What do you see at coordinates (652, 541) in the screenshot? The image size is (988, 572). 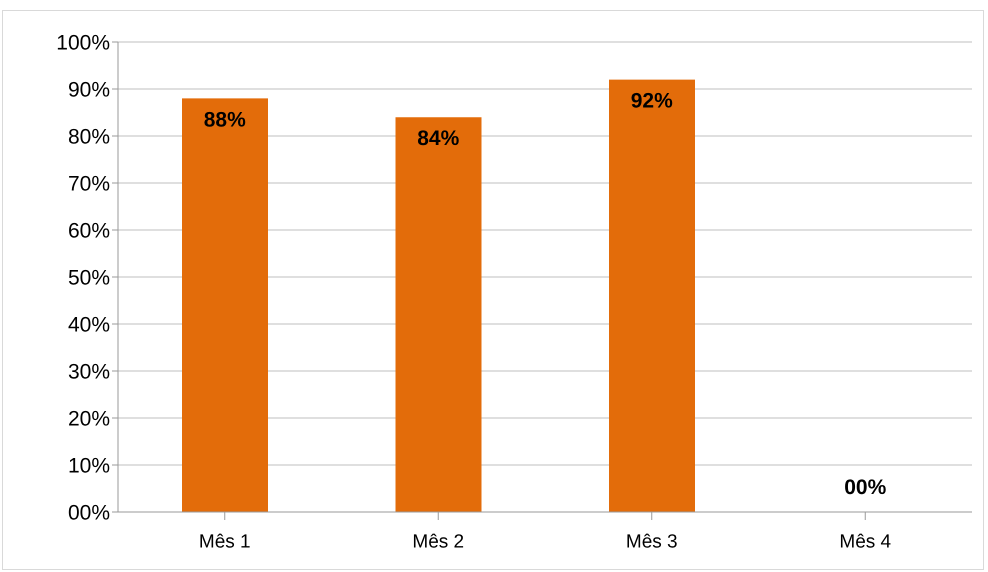 I see `x-tick-label: Mês 3` at bounding box center [652, 541].